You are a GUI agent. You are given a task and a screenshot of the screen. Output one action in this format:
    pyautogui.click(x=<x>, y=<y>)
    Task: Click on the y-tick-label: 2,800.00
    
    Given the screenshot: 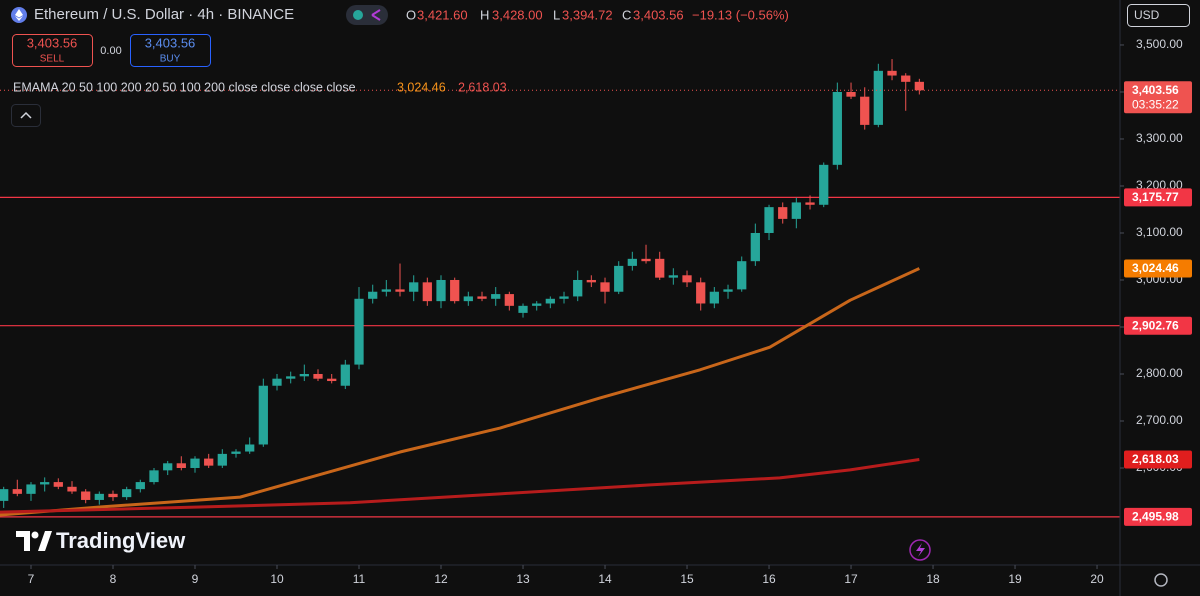 What is the action you would take?
    pyautogui.click(x=1159, y=373)
    